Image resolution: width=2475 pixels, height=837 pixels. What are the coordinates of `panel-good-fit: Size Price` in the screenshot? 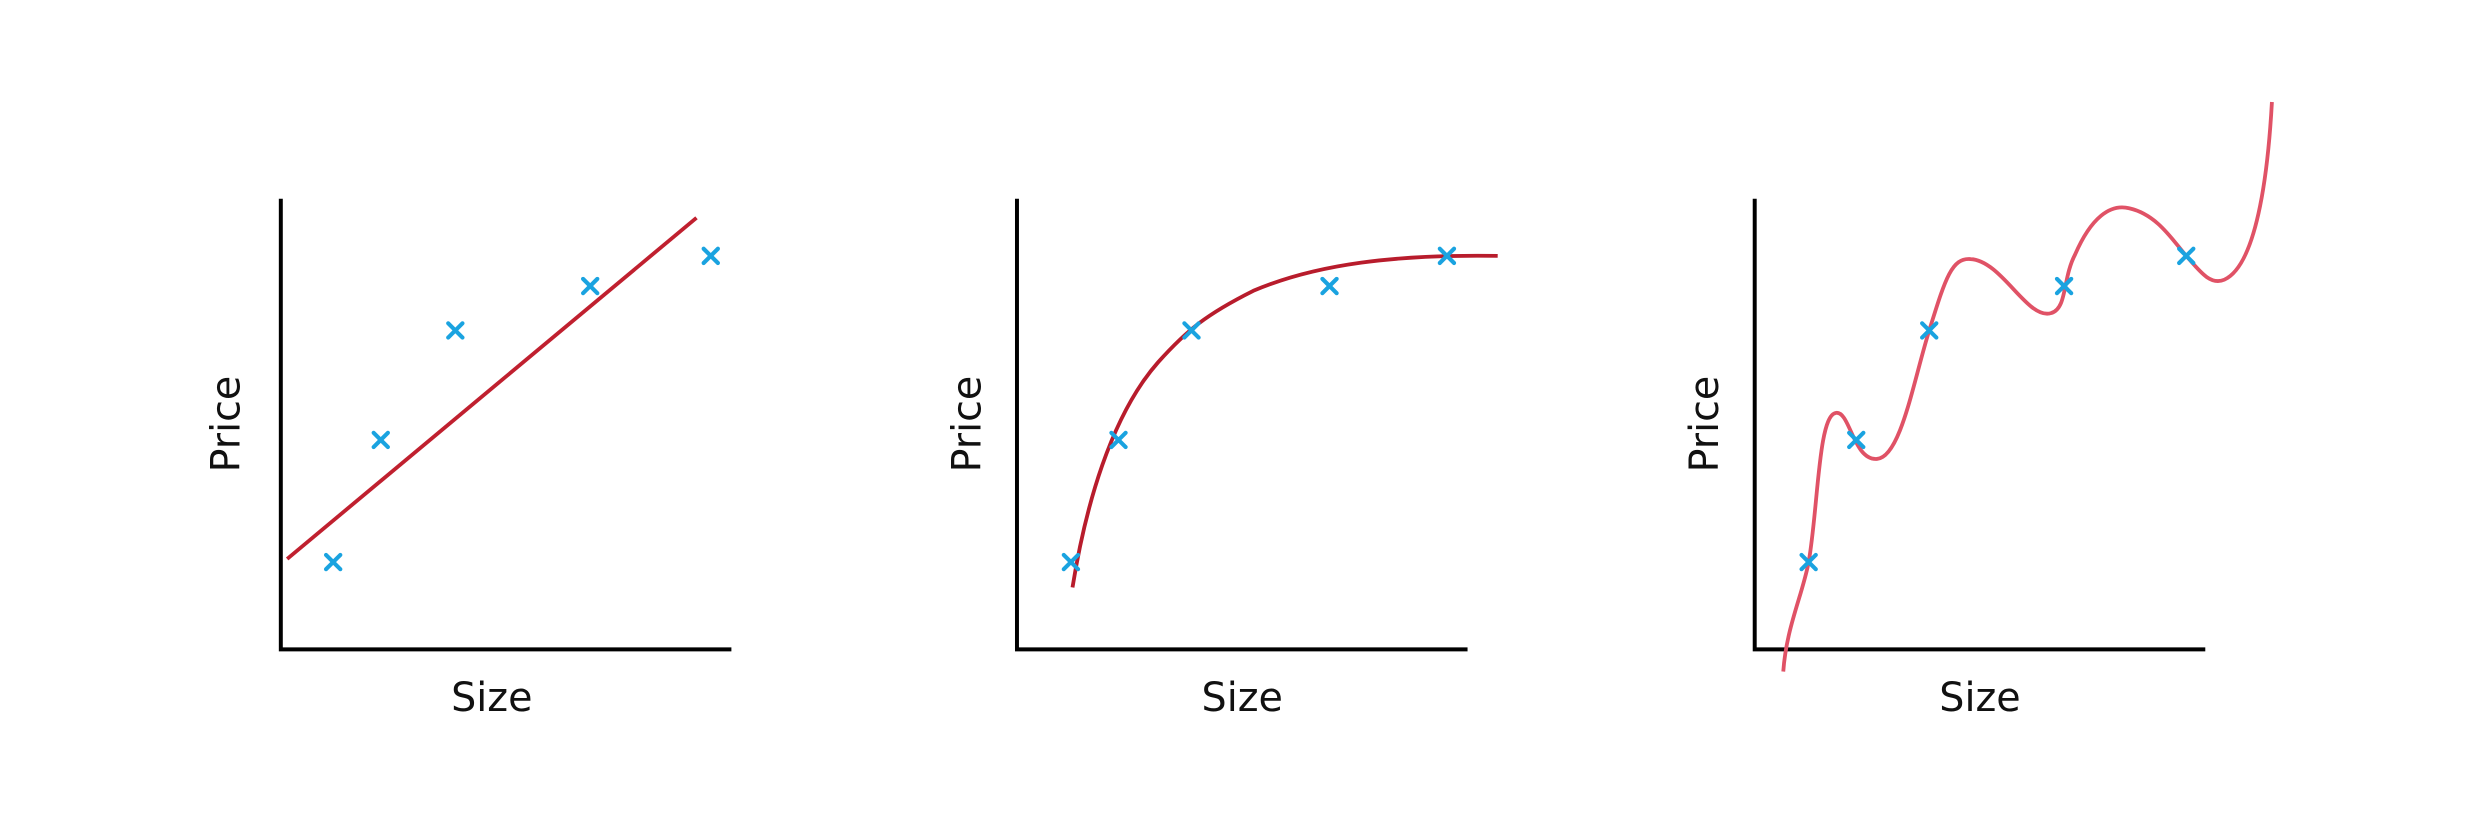 It's located at (1221, 459).